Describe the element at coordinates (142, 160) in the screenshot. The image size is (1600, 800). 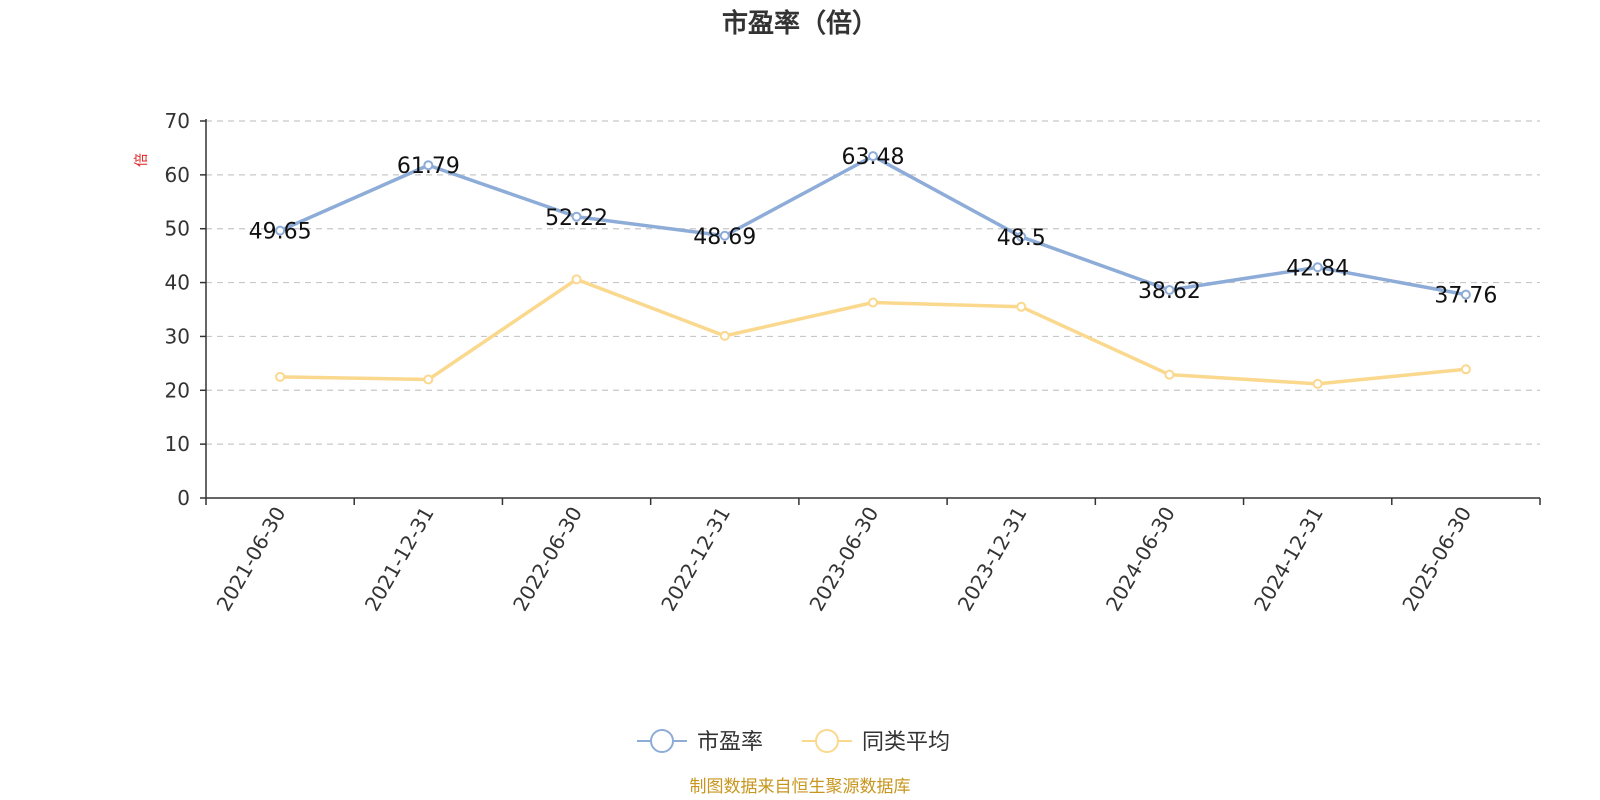
I see `y-axis-label: 倍` at that location.